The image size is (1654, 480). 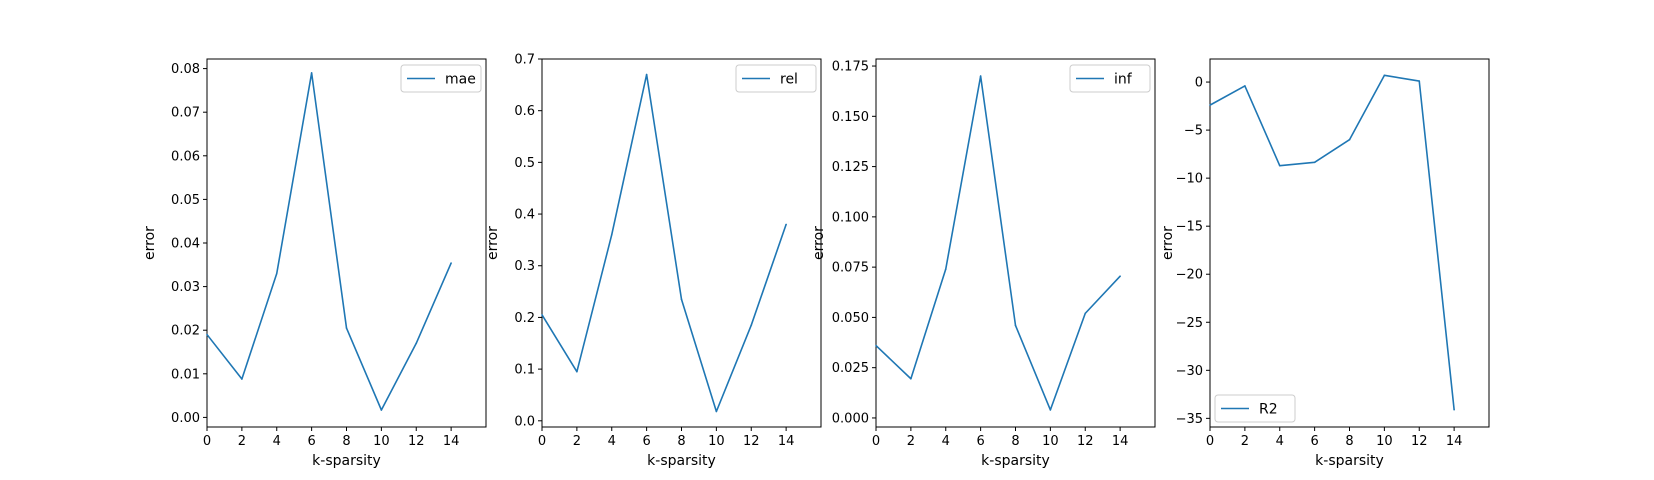 What do you see at coordinates (524, 215) in the screenshot?
I see `y-tick-label: 0.4` at bounding box center [524, 215].